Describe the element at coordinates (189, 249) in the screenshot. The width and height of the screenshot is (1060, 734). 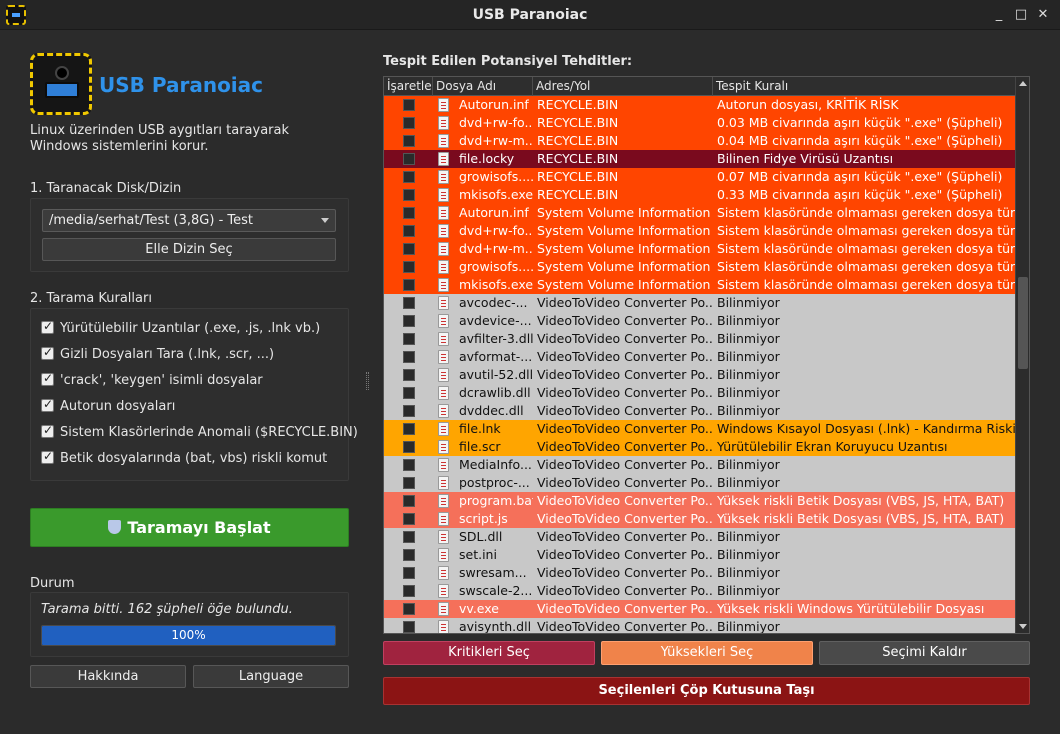
I see `choose-directory-button: Elle Dizin Seç` at that location.